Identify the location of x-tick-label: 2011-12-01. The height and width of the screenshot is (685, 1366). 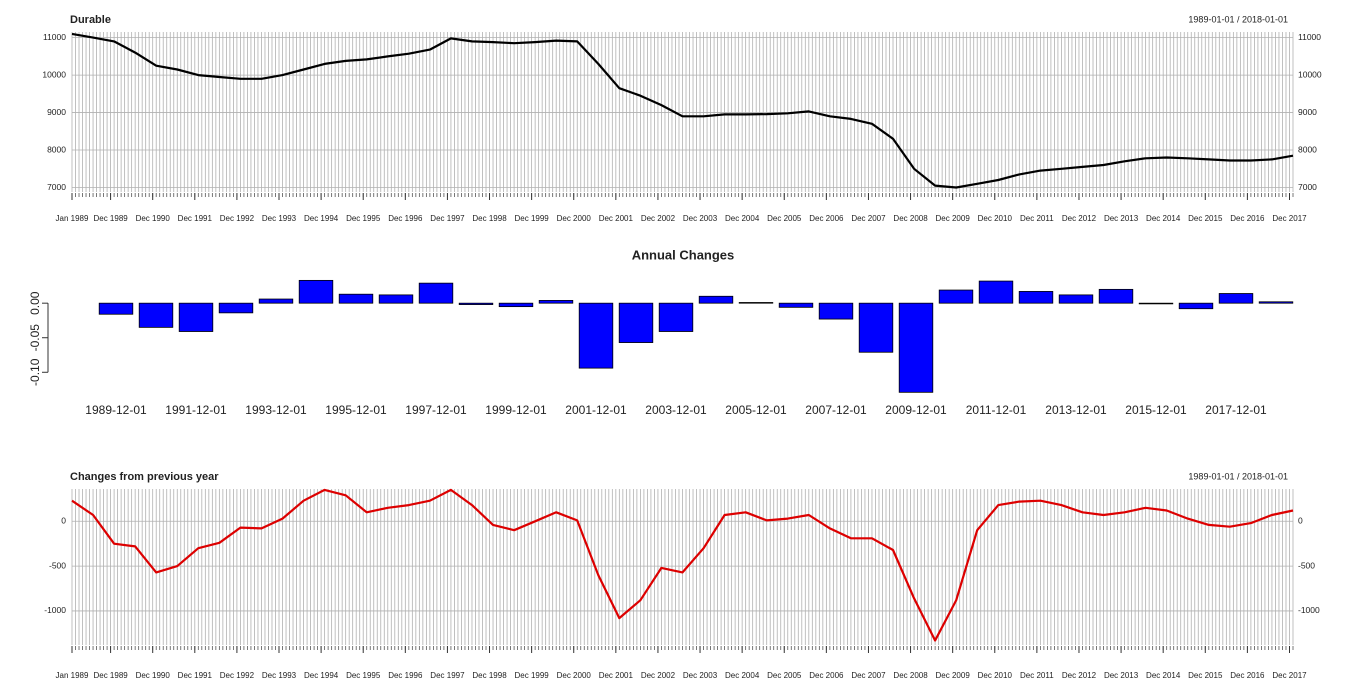
(996, 410).